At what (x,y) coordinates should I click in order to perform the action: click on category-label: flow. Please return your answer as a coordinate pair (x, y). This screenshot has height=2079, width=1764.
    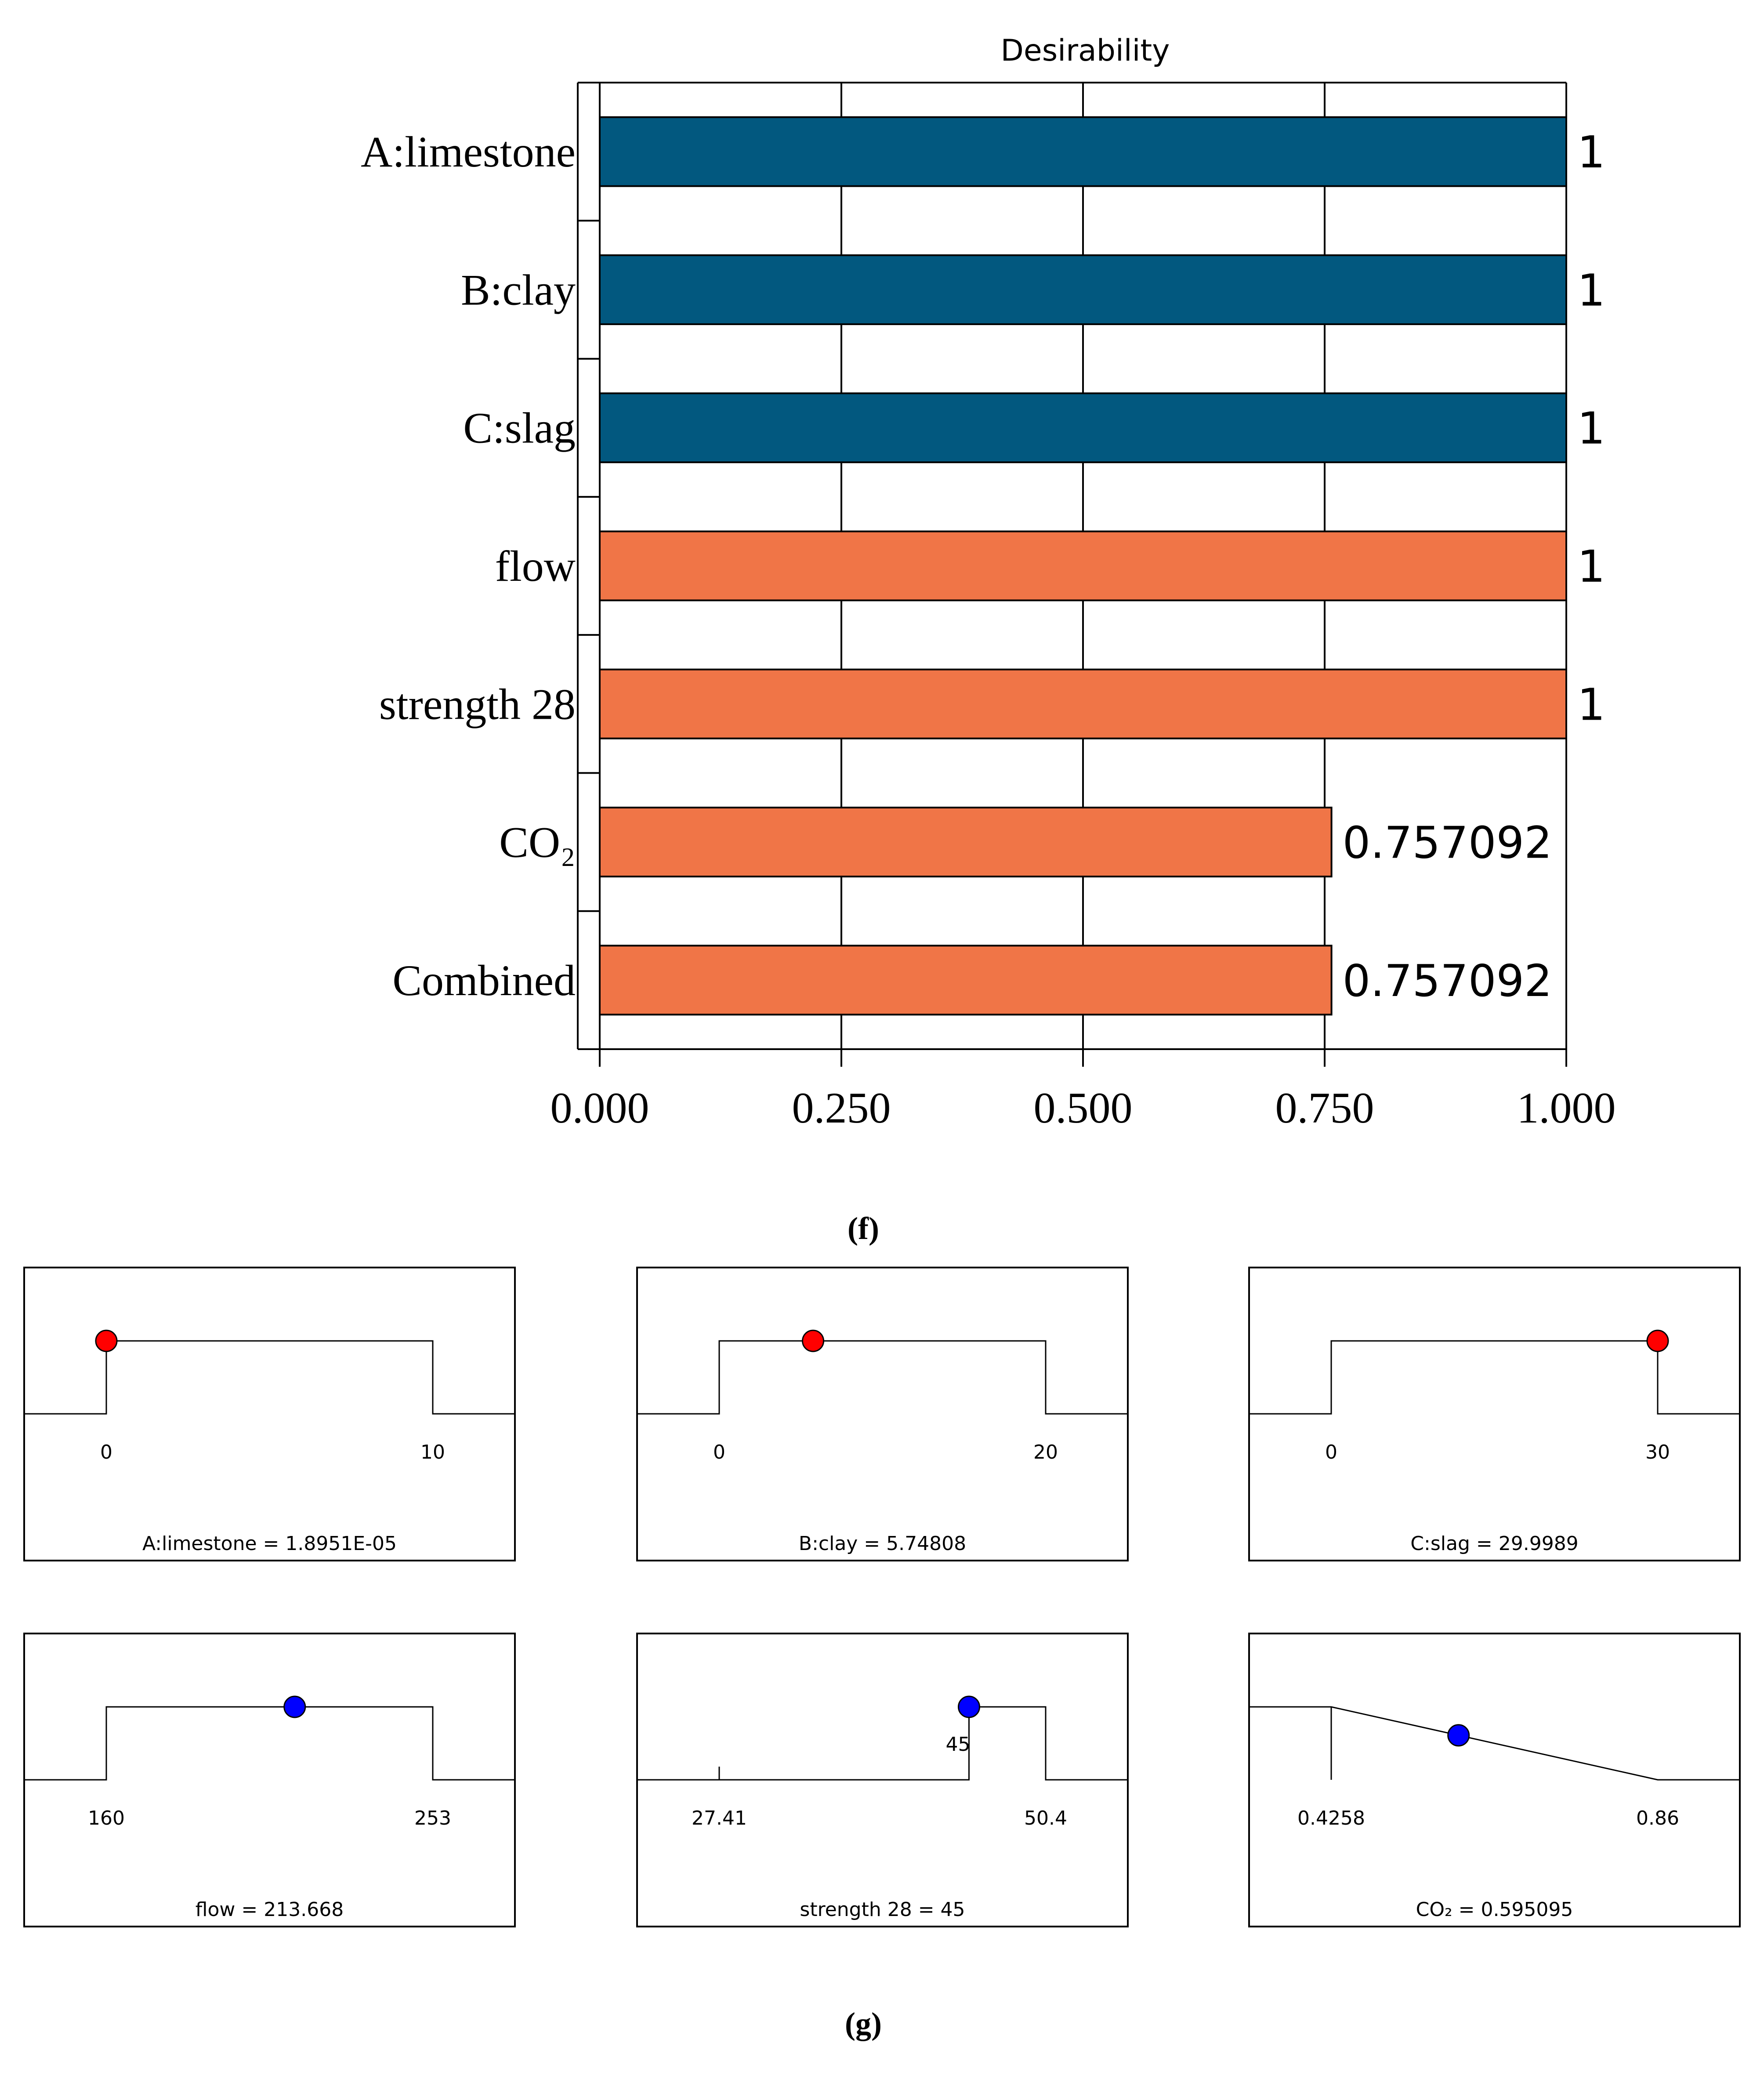
    Looking at the image, I should click on (535, 566).